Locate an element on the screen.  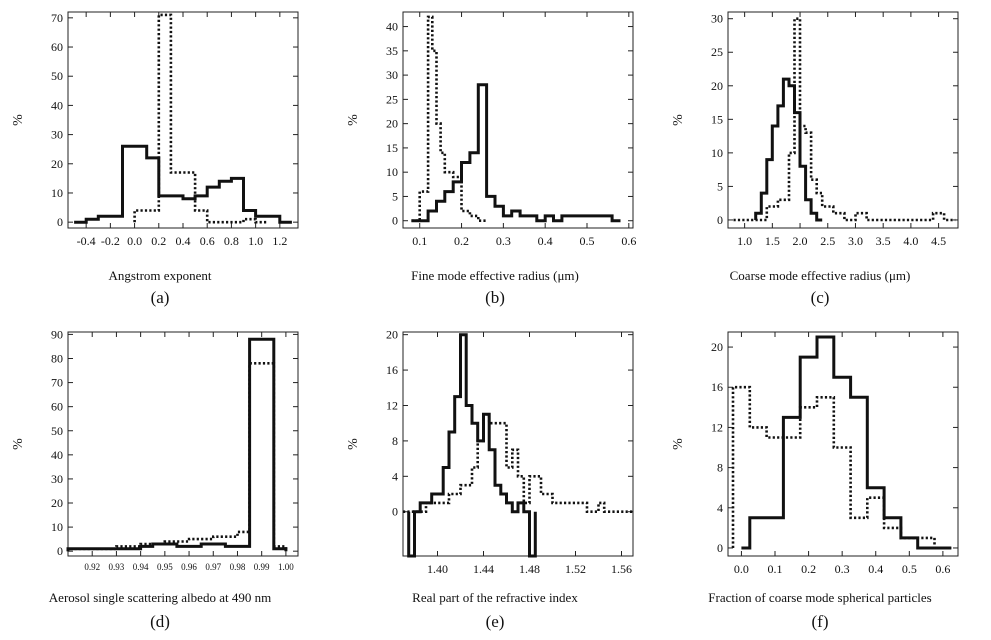
x-axis-label-a: Angstrom exponent is located at coordinates (160, 275).